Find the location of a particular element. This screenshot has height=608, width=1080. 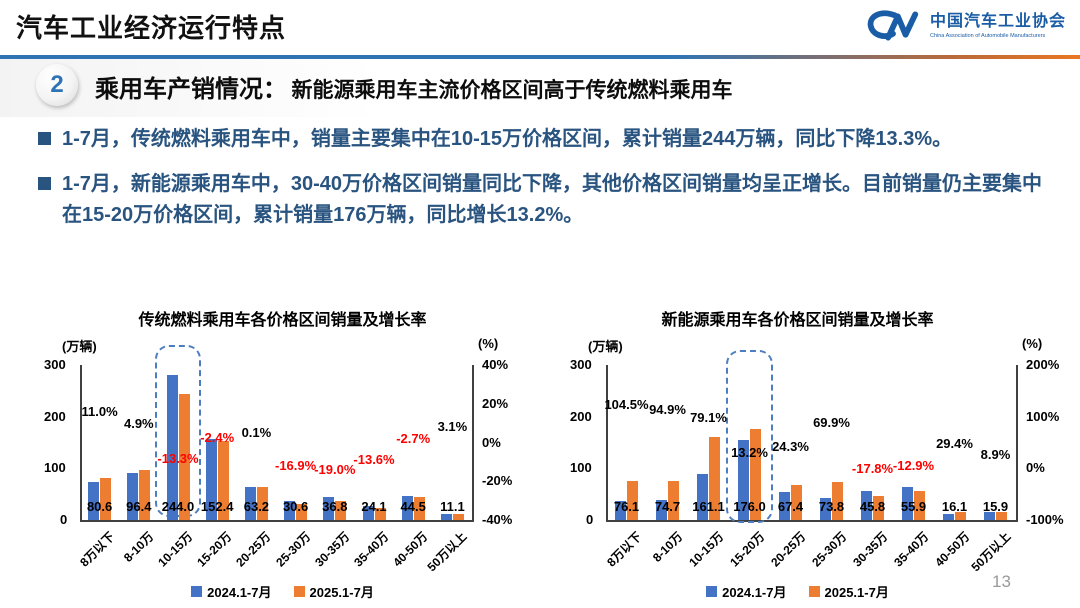

y-axis-left-tick: 300 is located at coordinates (581, 364).